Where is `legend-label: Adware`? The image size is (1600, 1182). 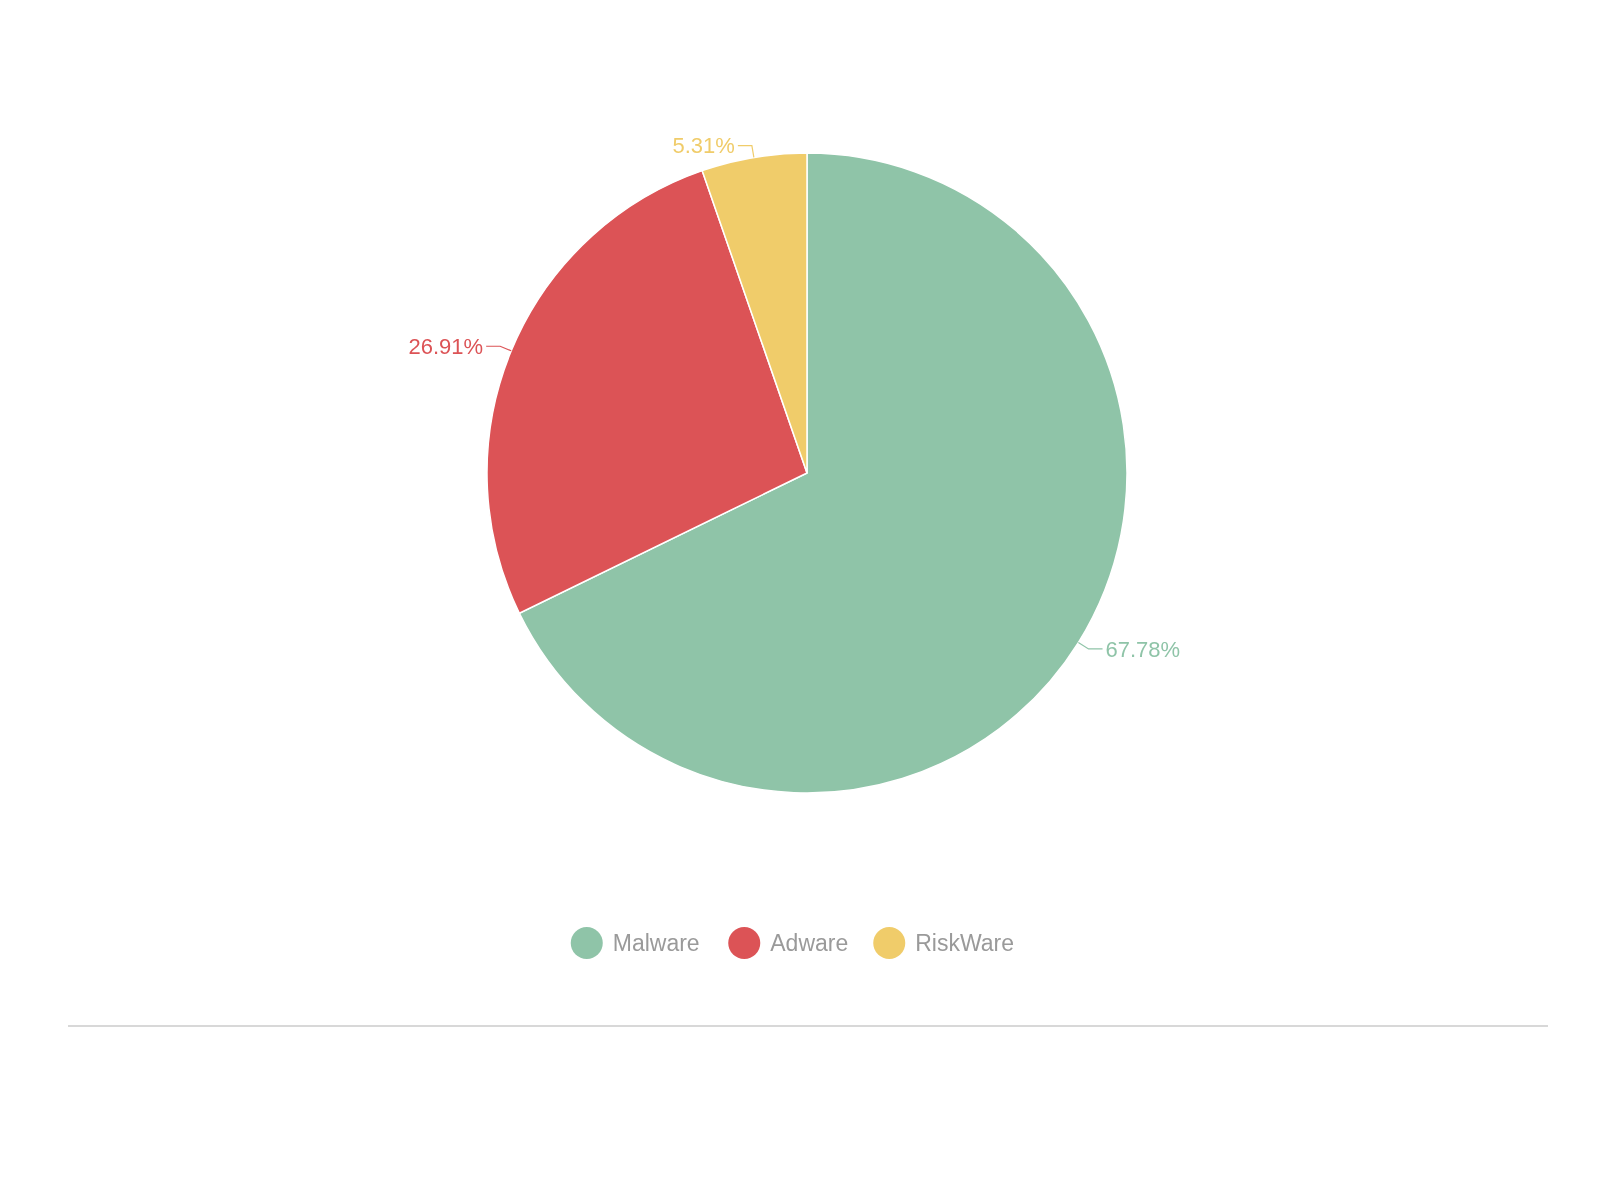
legend-label: Adware is located at coordinates (809, 943).